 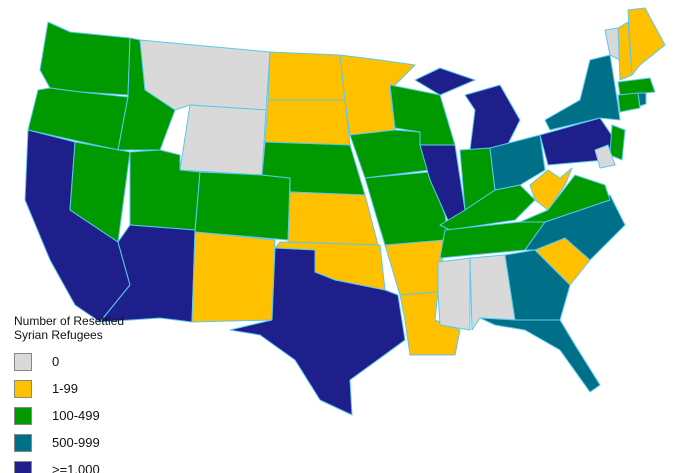 What do you see at coordinates (56, 361) in the screenshot?
I see `legend-label: 0` at bounding box center [56, 361].